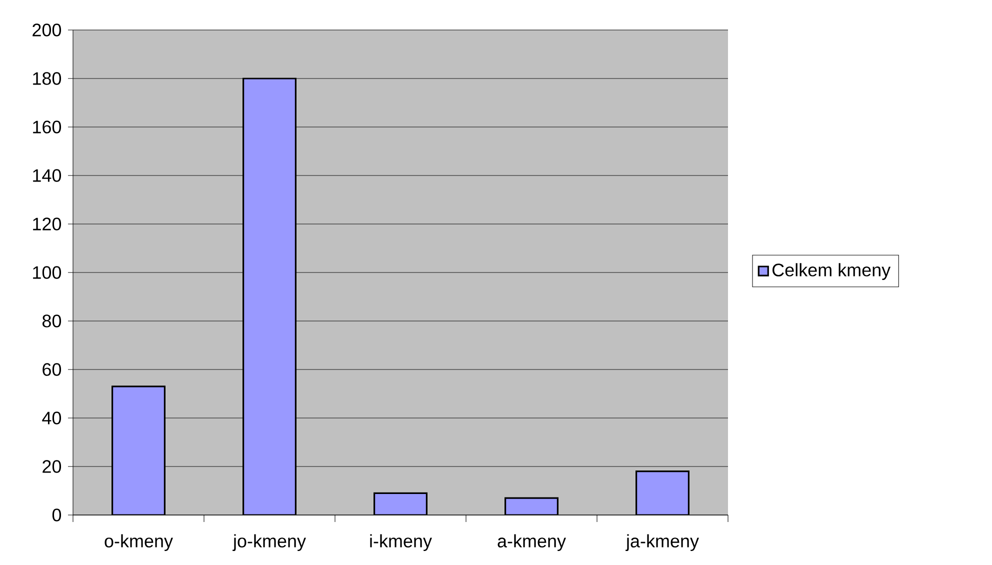  What do you see at coordinates (52, 321) in the screenshot?
I see `y-tick-label: 80` at bounding box center [52, 321].